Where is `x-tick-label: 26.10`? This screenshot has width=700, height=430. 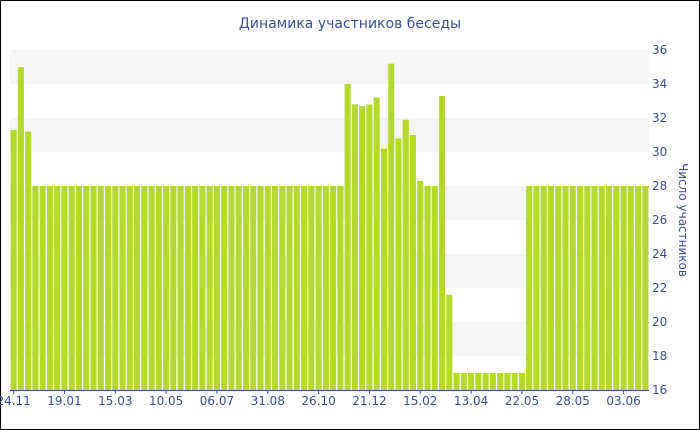 x-tick-label: 26.10 is located at coordinates (318, 401).